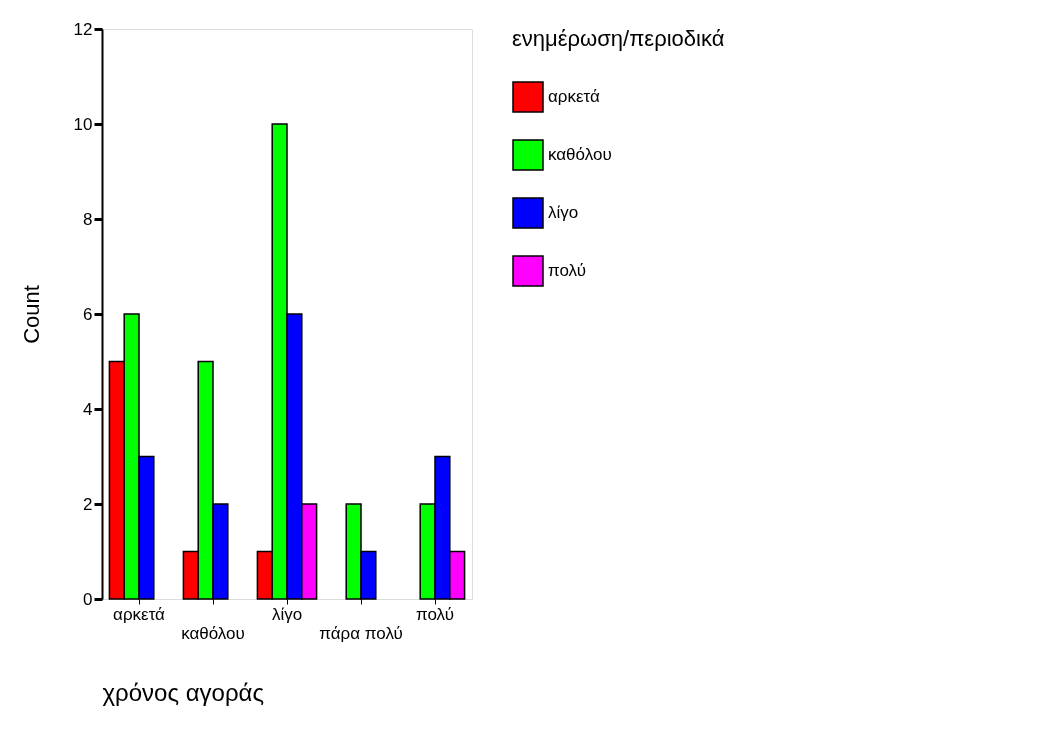 Image resolution: width=1051 pixels, height=731 pixels. What do you see at coordinates (88, 504) in the screenshot?
I see `y-tick-label: 2` at bounding box center [88, 504].